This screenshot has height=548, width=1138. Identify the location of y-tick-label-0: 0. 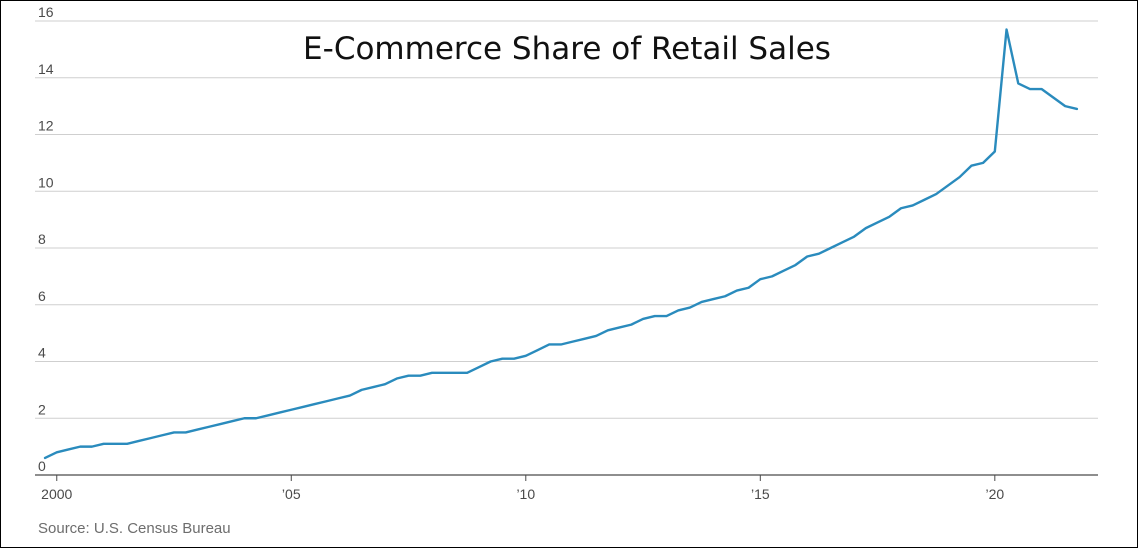
(42, 466).